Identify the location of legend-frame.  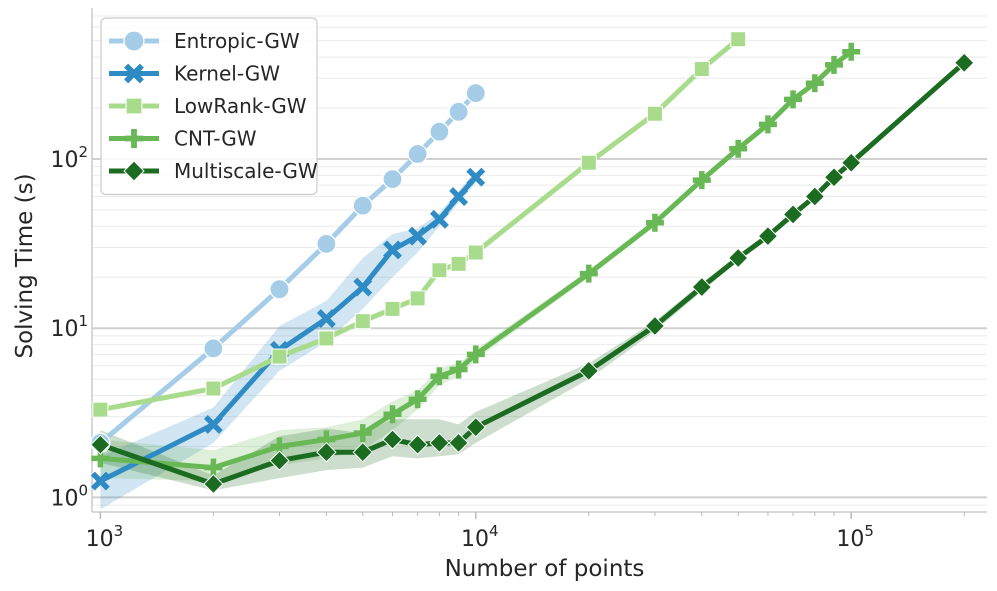
(209, 106).